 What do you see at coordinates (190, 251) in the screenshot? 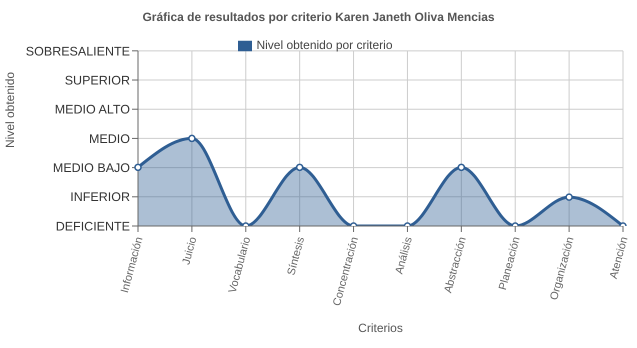
I see `x-tick-label: Juicio` at bounding box center [190, 251].